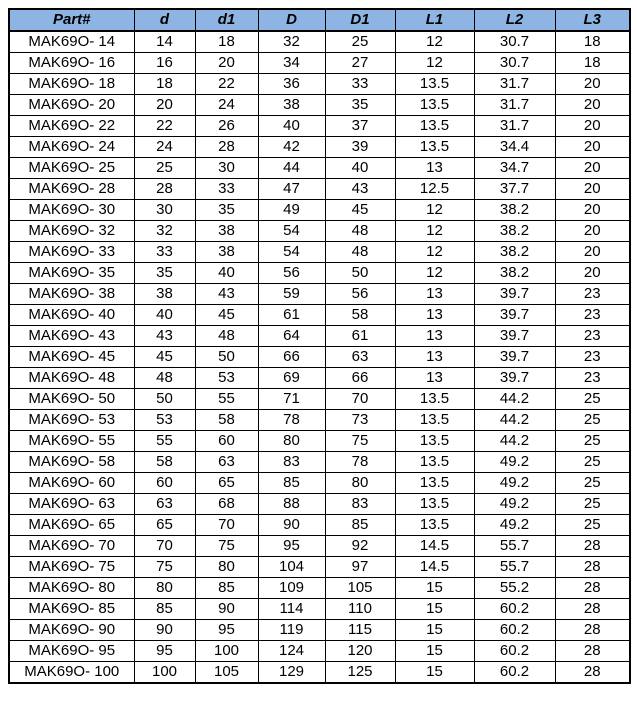  Describe the element at coordinates (164, 504) in the screenshot. I see `dimension-value-cell: 63` at that location.